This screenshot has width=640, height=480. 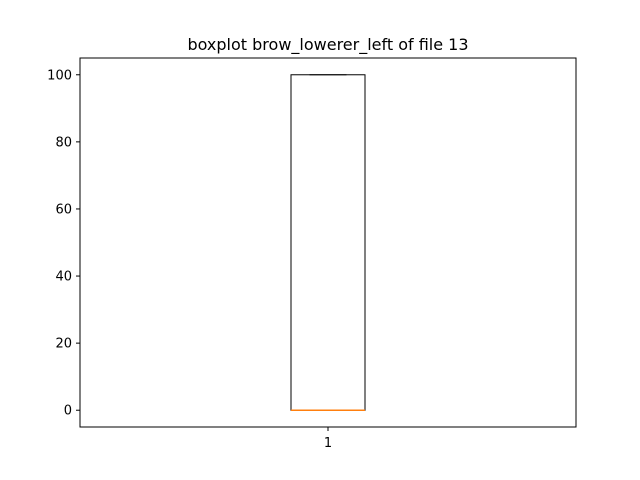 What do you see at coordinates (63, 142) in the screenshot?
I see `y-tick-label: 80` at bounding box center [63, 142].